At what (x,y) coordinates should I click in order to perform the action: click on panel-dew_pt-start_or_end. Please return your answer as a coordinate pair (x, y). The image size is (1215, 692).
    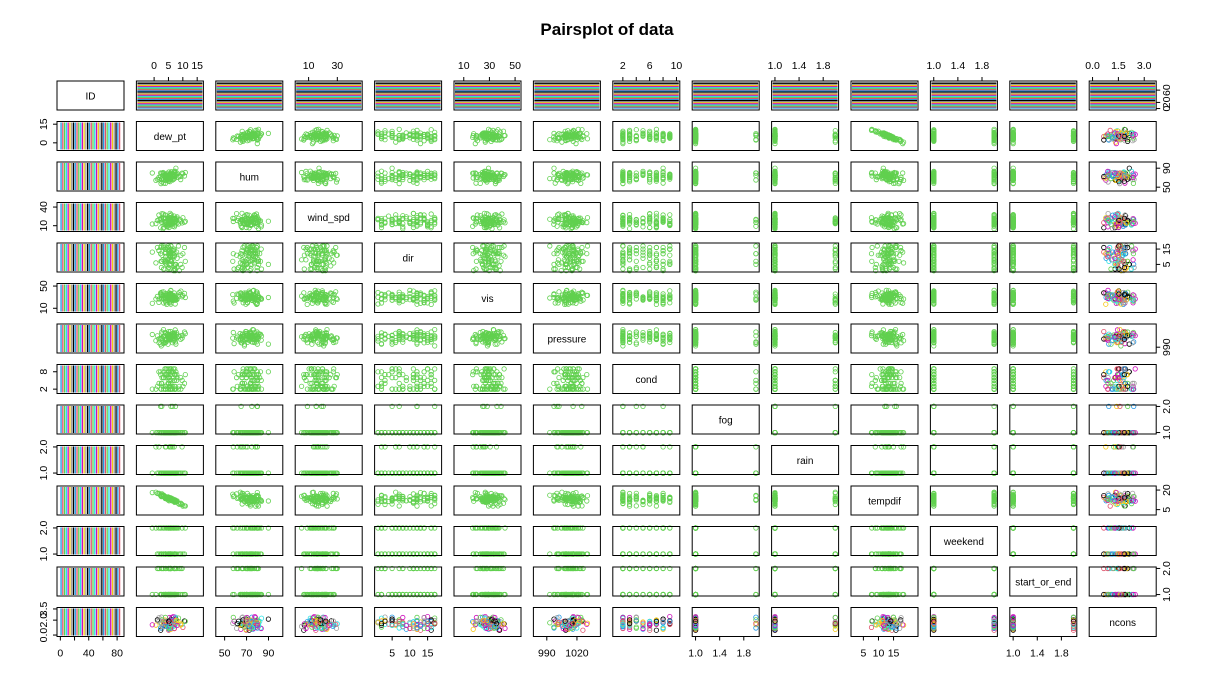
    Looking at the image, I should click on (1043, 136).